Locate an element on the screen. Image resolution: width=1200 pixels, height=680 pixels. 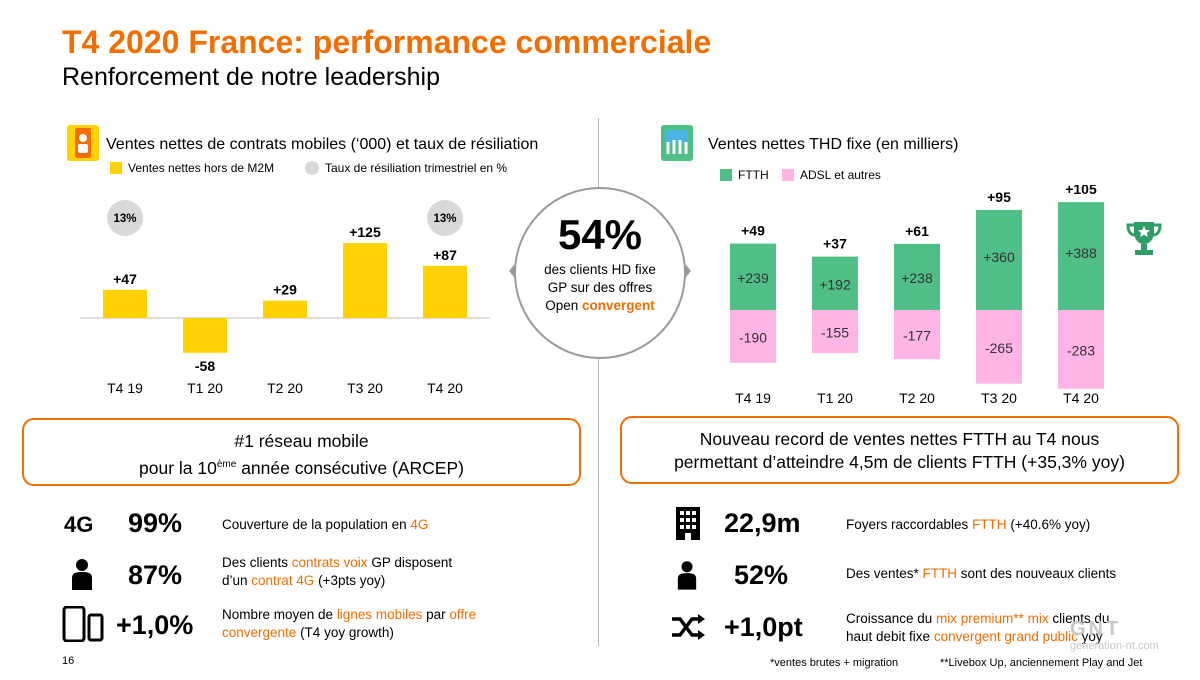
desc-text: Des ventes* is located at coordinates (884, 573).